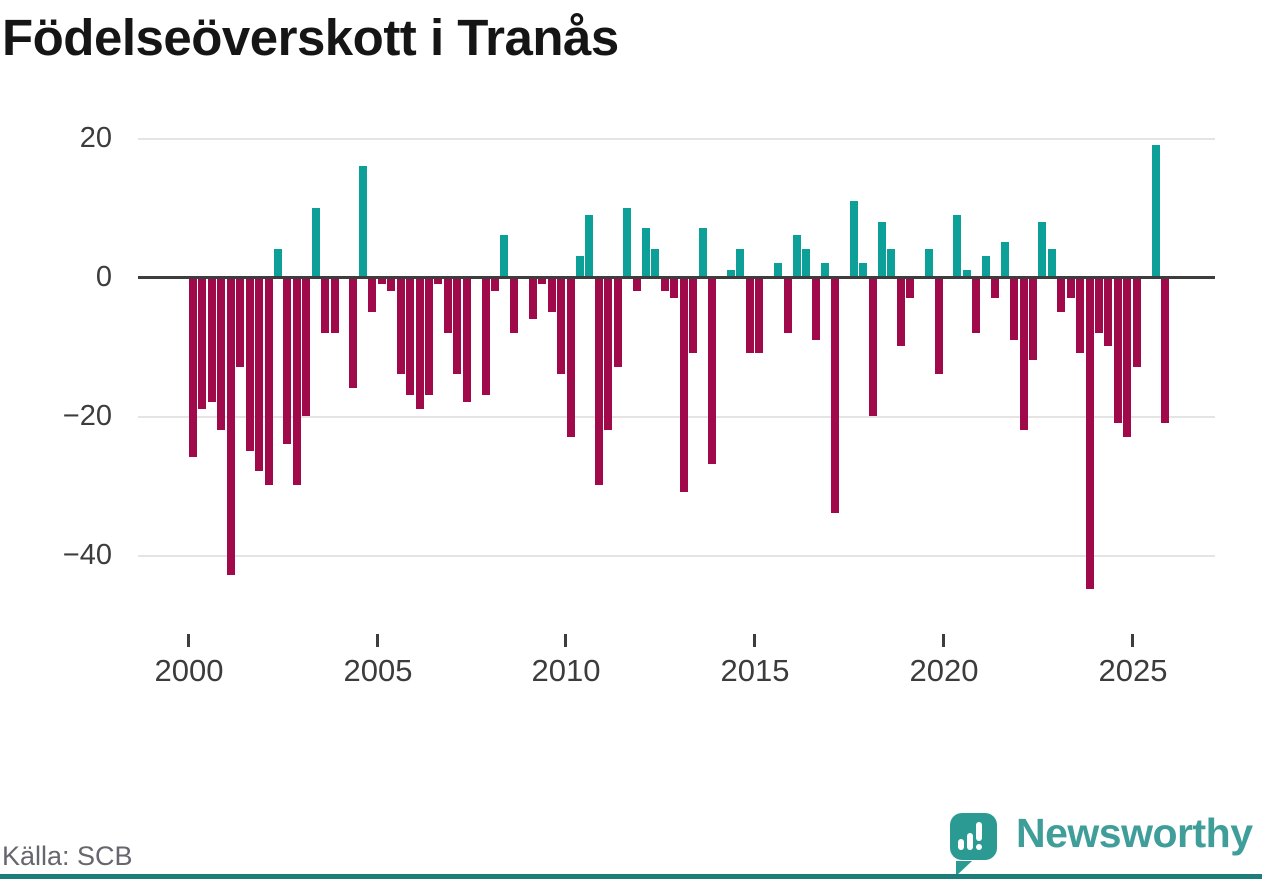 This screenshot has width=1262, height=879. I want to click on chart-title: Födelseöverskott i Tranås, so click(310, 37).